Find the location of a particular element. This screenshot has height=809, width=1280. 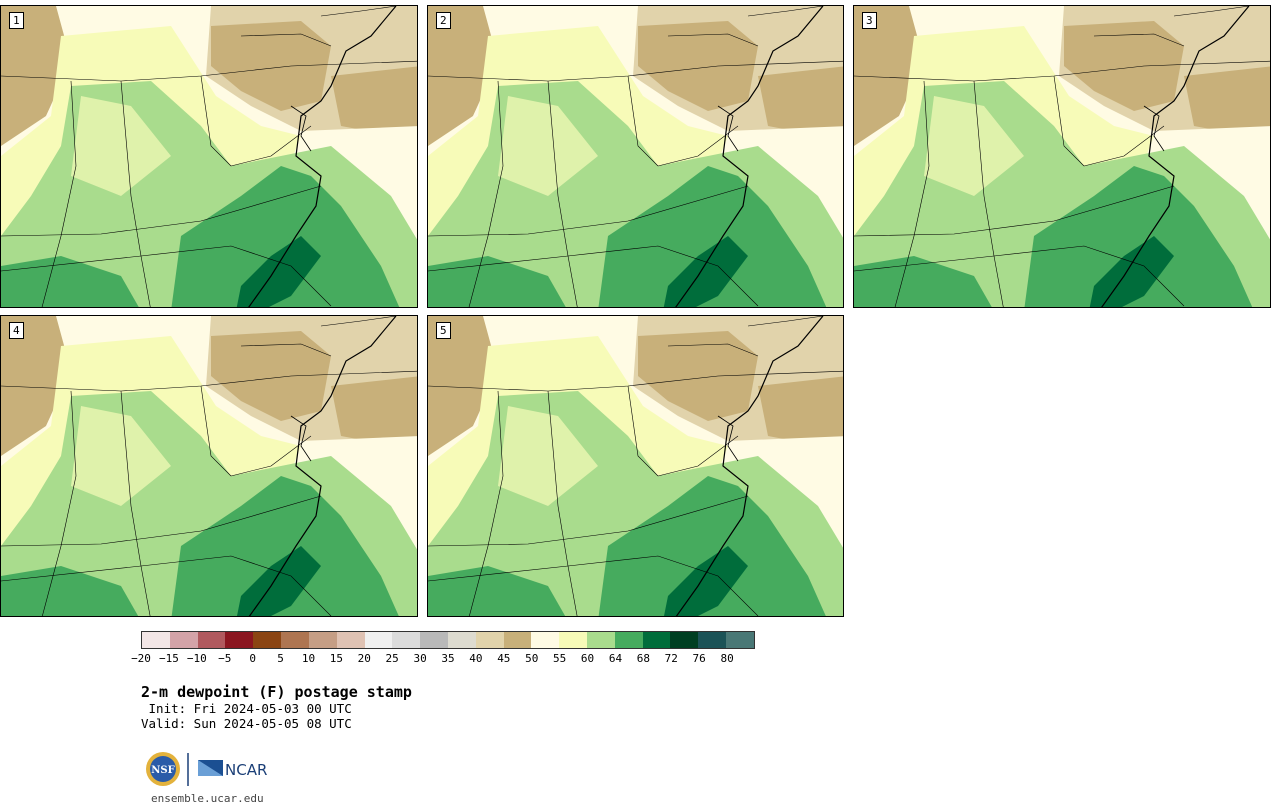

colorbar-tick-label: −5 is located at coordinates (225, 658).